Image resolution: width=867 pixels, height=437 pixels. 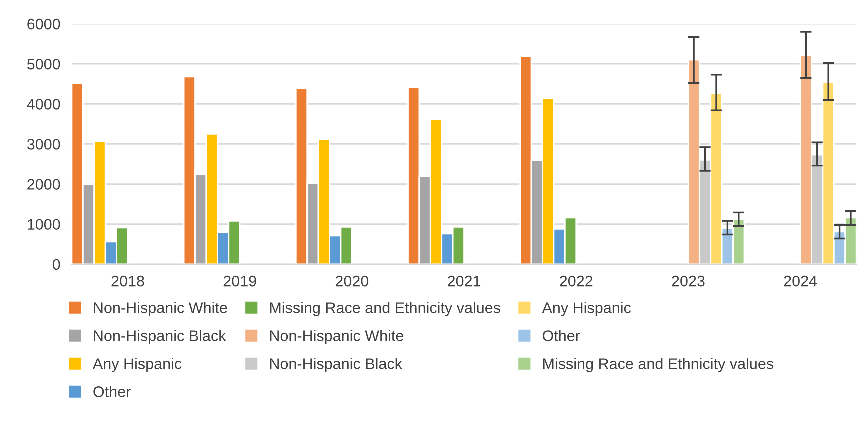 What do you see at coordinates (44, 184) in the screenshot?
I see `y-tick-label: 2000` at bounding box center [44, 184].